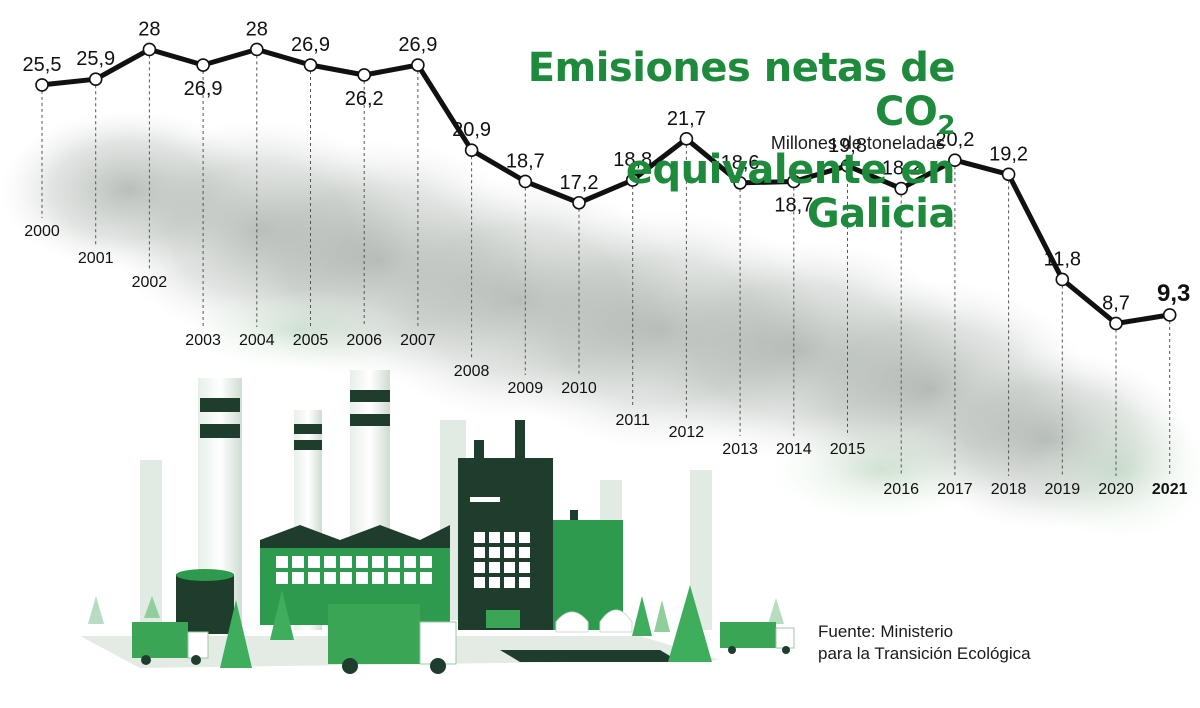 This screenshot has width=1200, height=708. Describe the element at coordinates (740, 183) in the screenshot. I see `data-point-2013` at that location.